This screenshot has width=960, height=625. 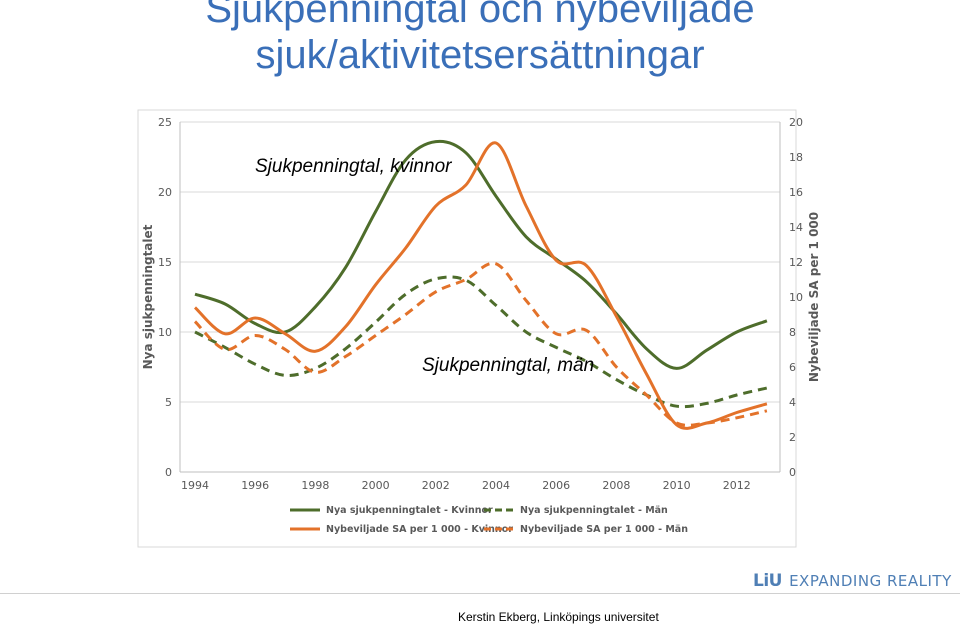 What do you see at coordinates (870, 581) in the screenshot?
I see `logo-tagline: EXPANDING REALITY` at bounding box center [870, 581].